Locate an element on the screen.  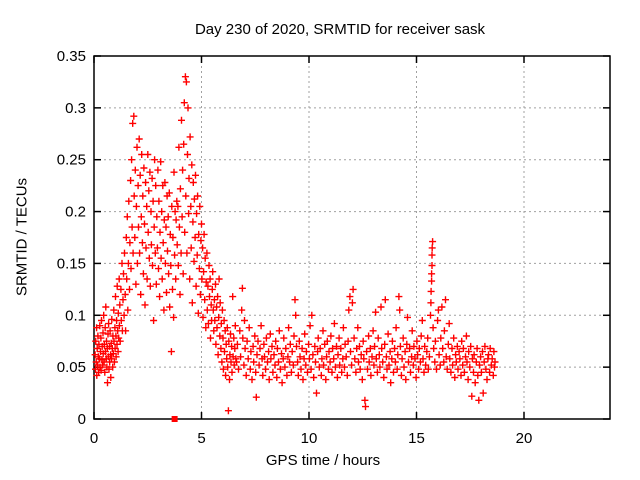
svg-text: 20 is located at coordinates (524, 438).